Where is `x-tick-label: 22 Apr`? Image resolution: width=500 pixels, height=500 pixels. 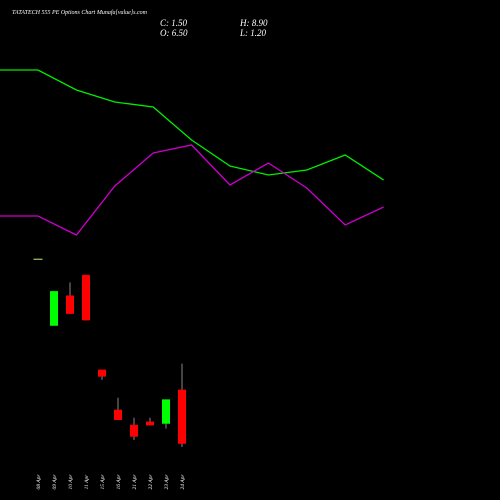
x-tick-label: 22 Apr is located at coordinates (151, 482).